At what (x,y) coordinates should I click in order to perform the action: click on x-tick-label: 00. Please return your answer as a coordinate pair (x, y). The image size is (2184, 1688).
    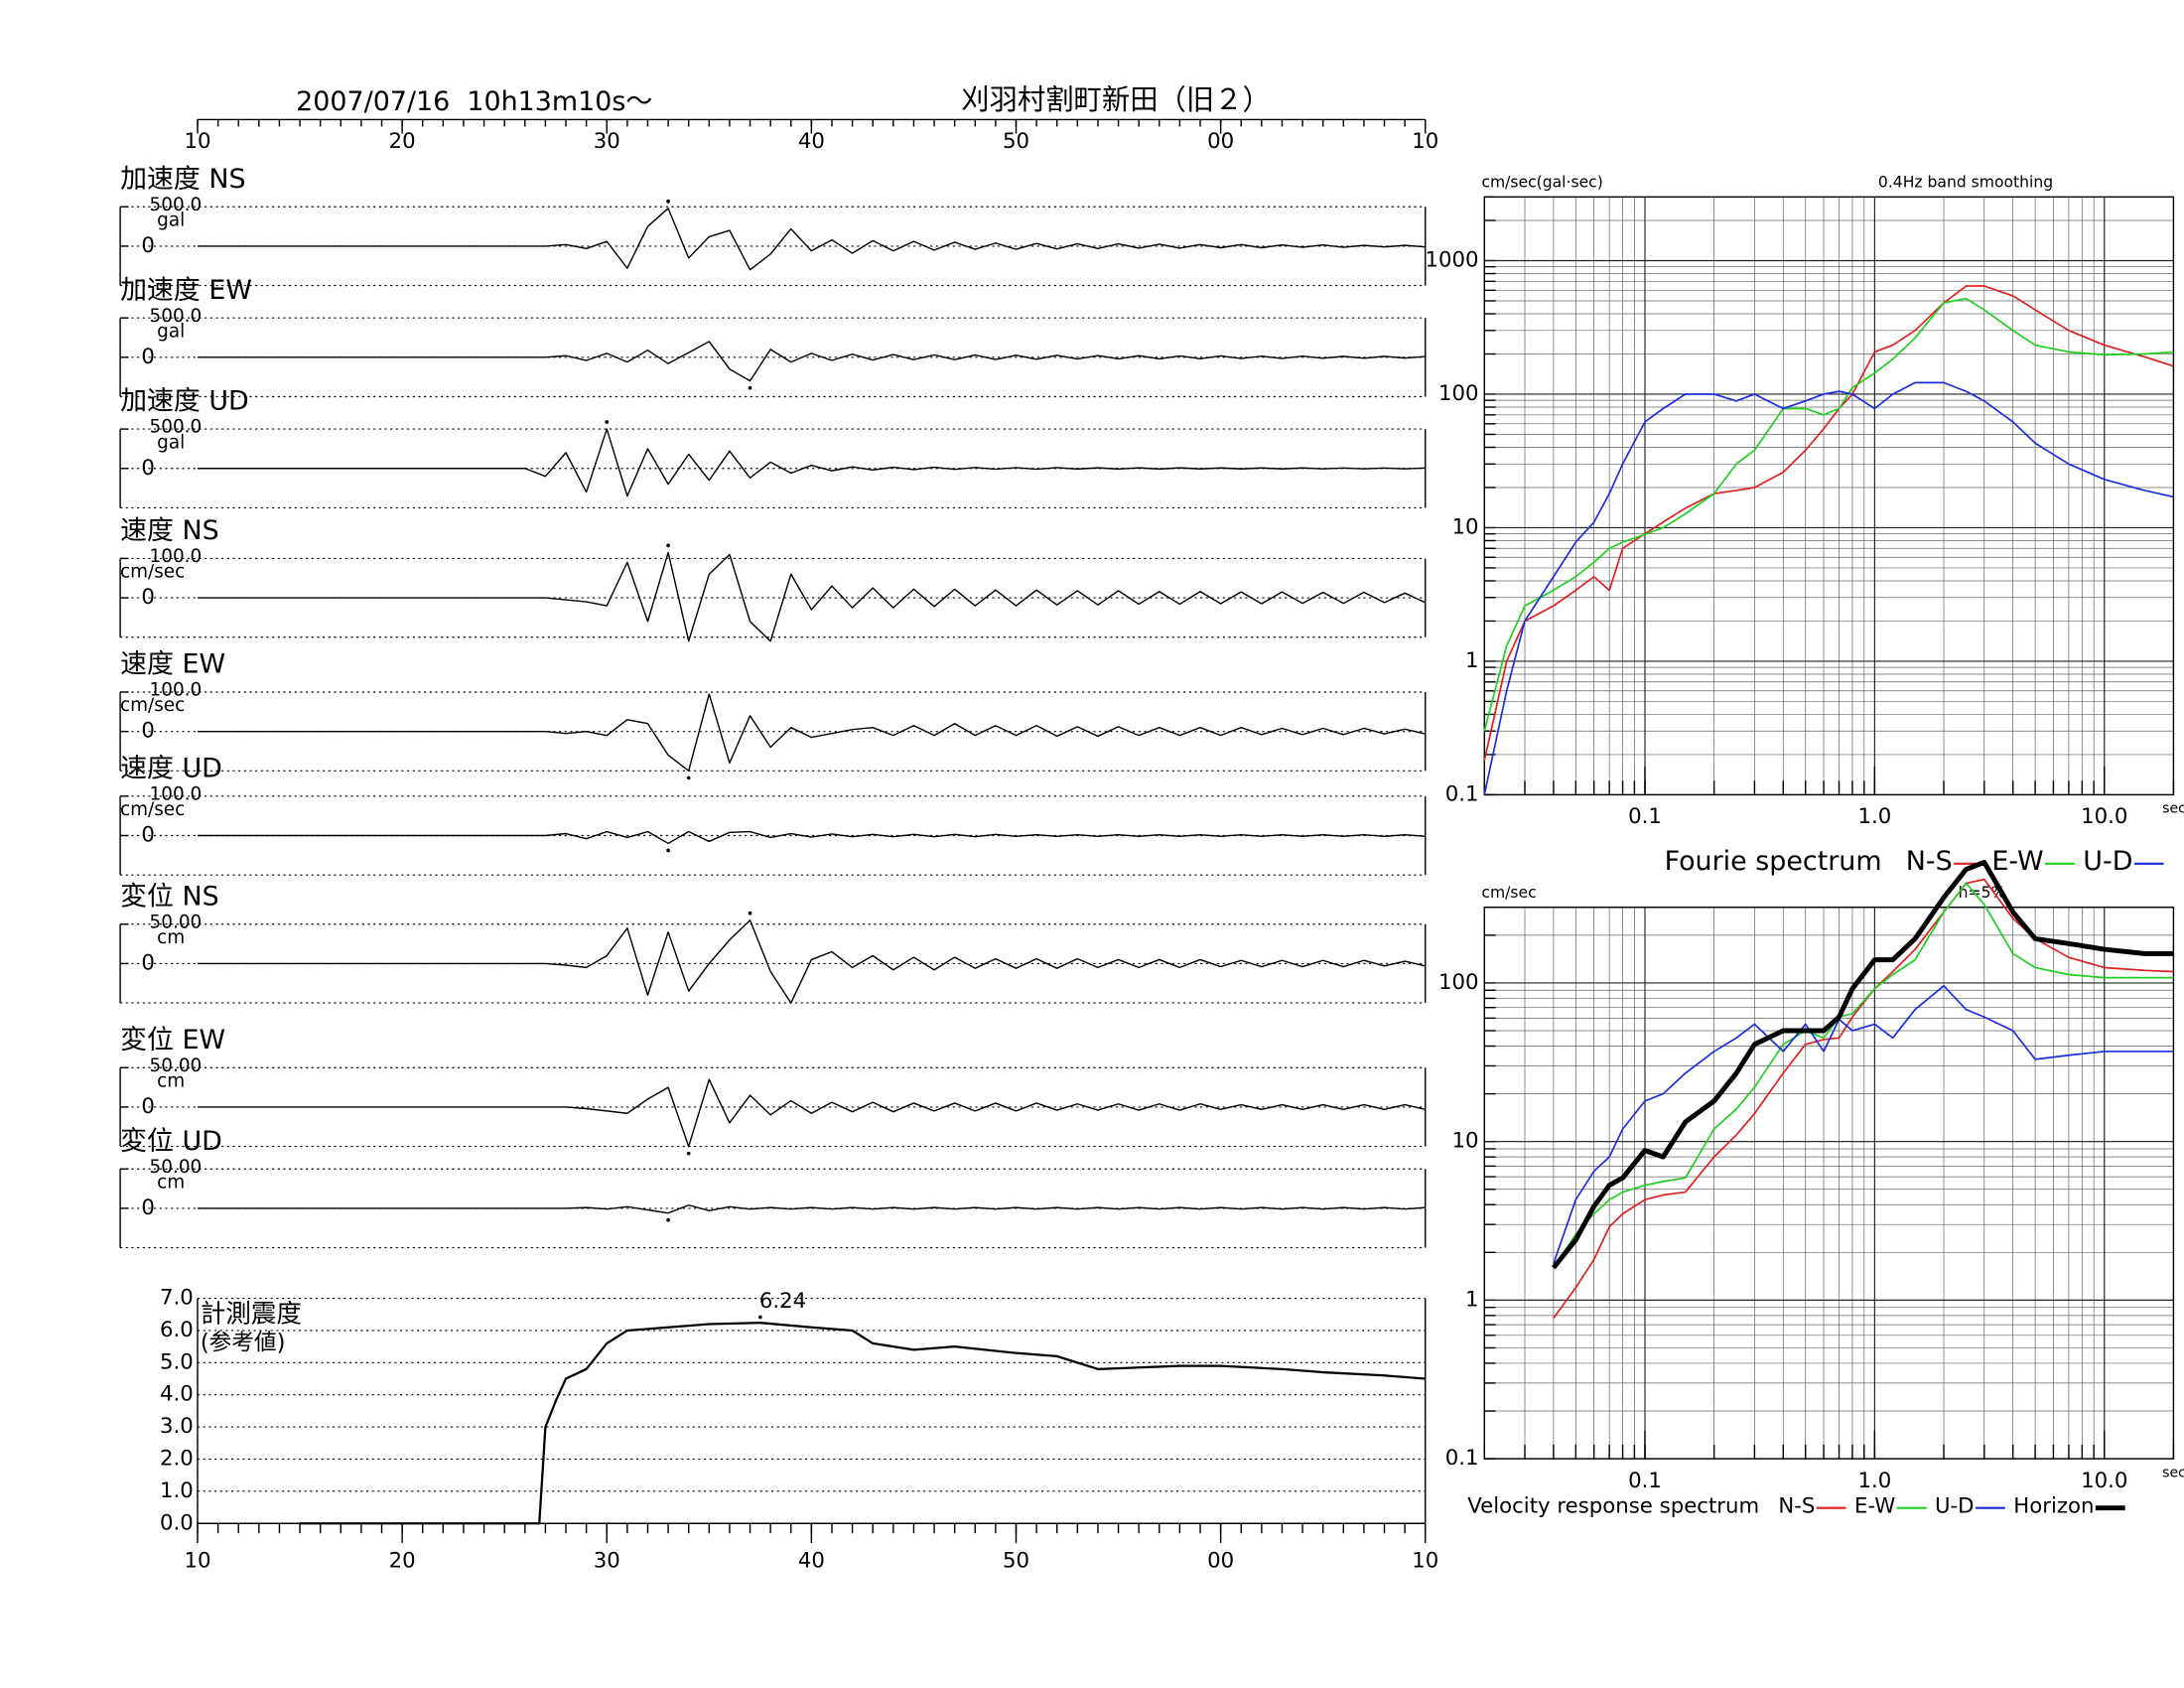
    Looking at the image, I should click on (1220, 1561).